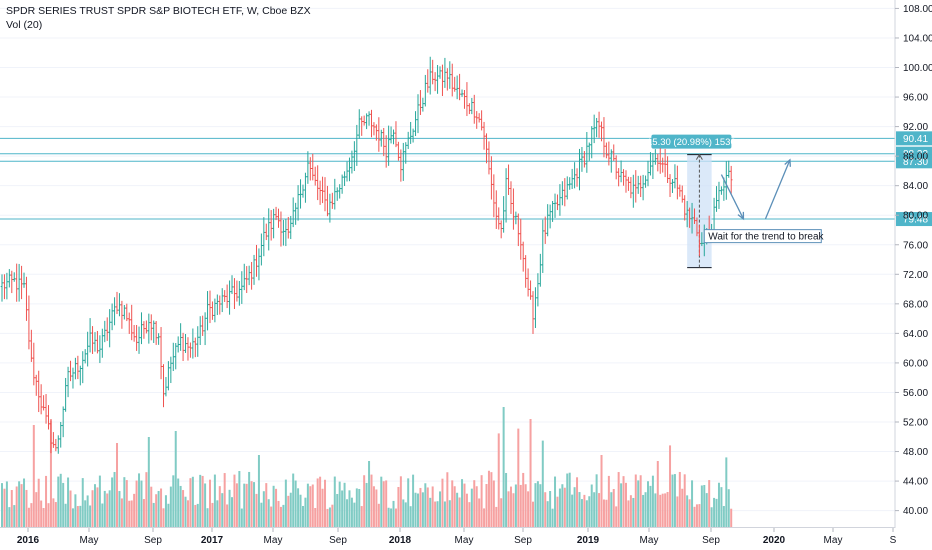 This screenshot has width=932, height=550. I want to click on level-price-label: 90.41, so click(915, 139).